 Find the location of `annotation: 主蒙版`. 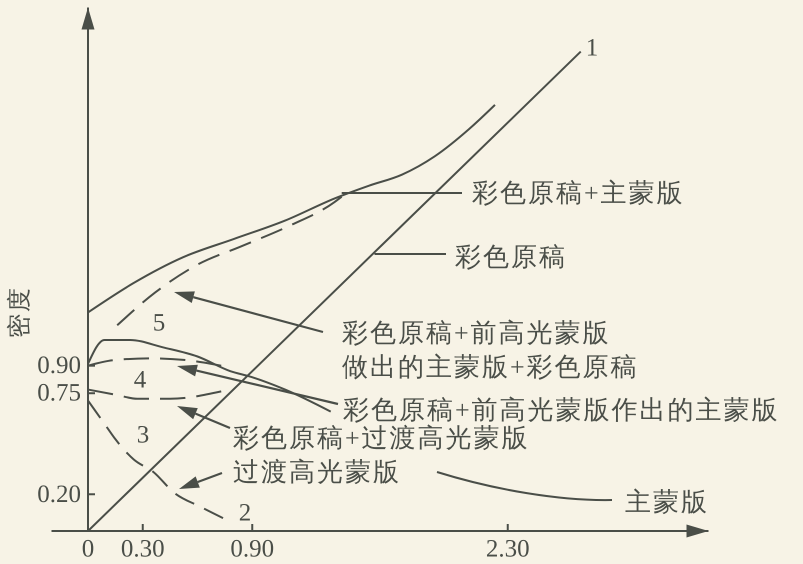

annotation: 主蒙版 is located at coordinates (667, 502).